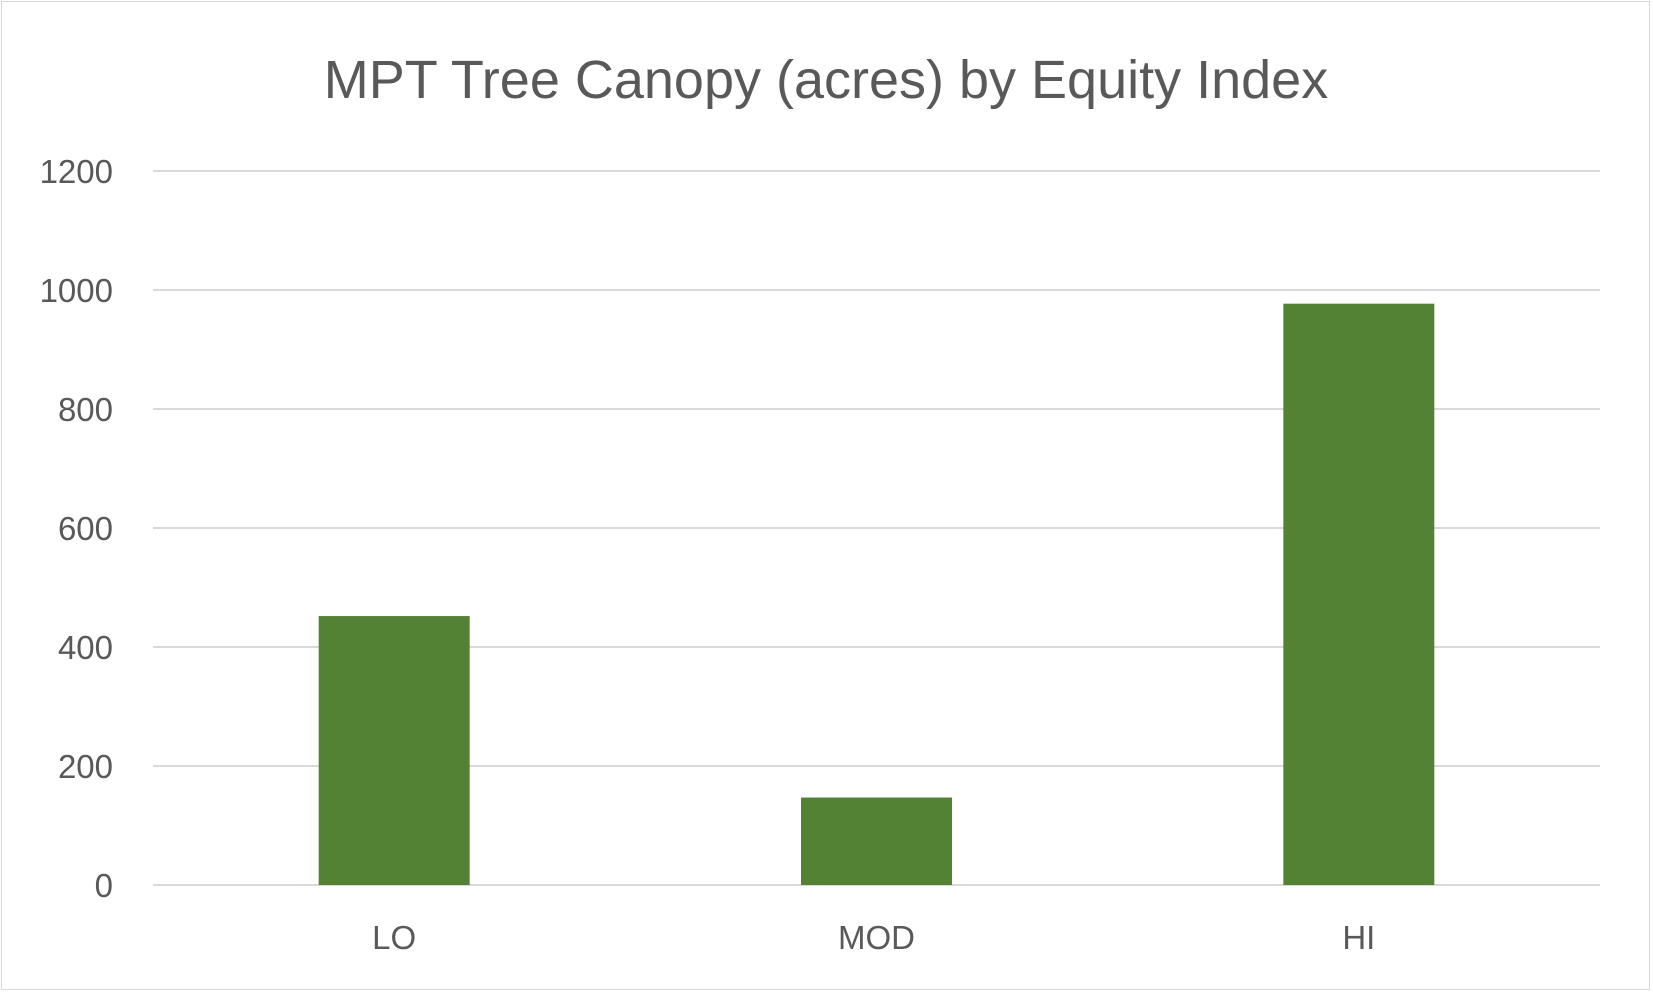 The width and height of the screenshot is (1653, 993). What do you see at coordinates (876, 841) in the screenshot?
I see `bar-mod` at bounding box center [876, 841].